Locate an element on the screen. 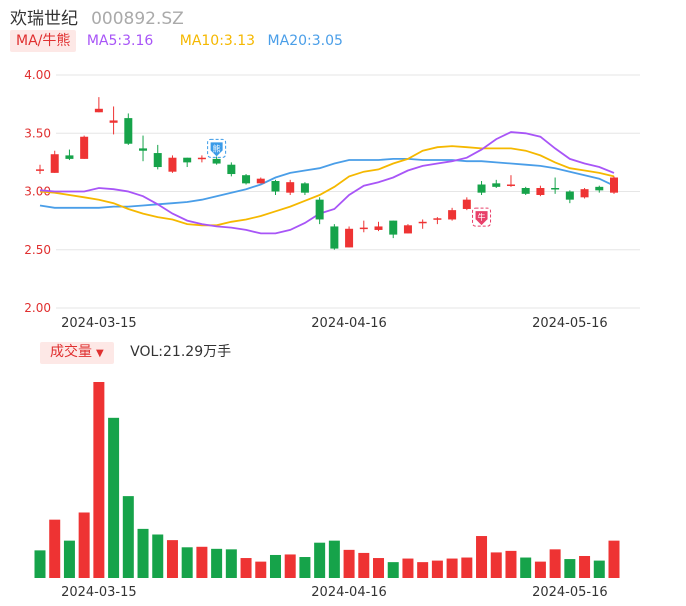  price-x-tick-label: 2024-03-15 is located at coordinates (99, 323).